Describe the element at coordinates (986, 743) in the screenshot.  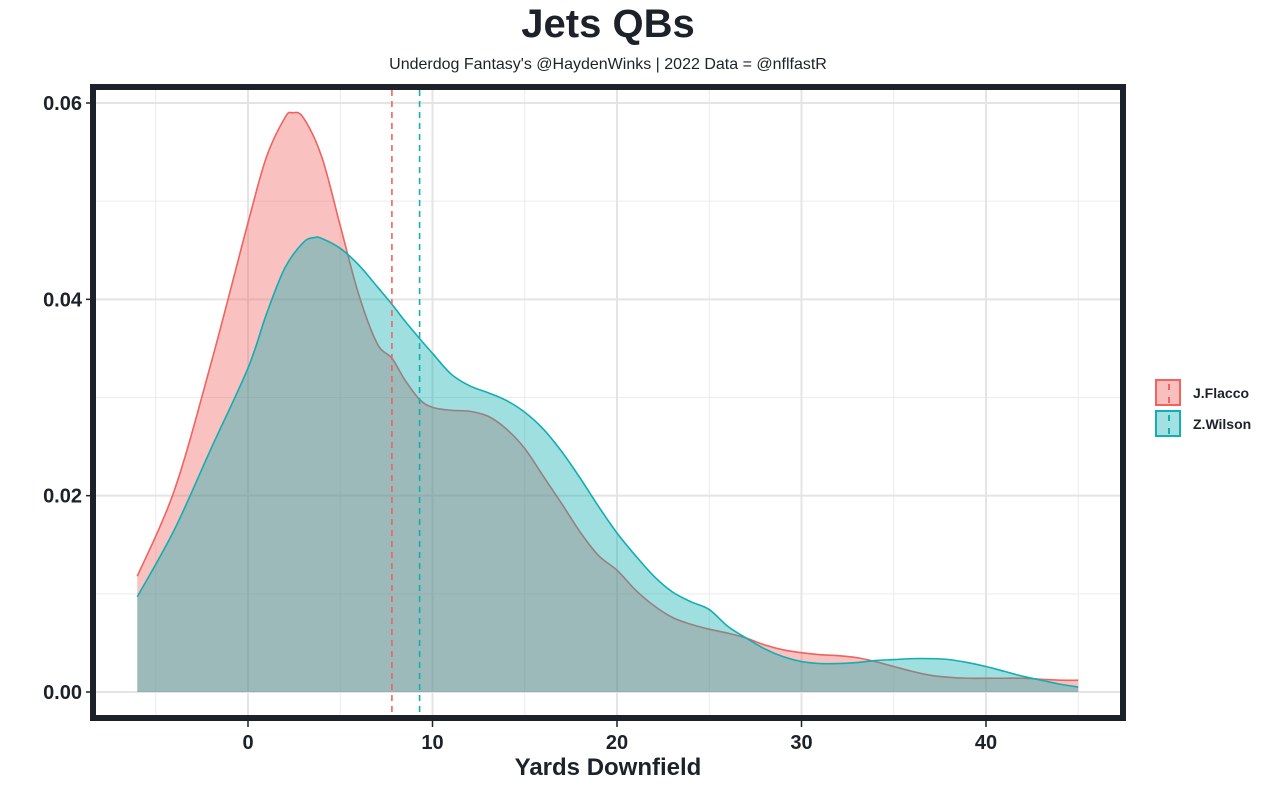
I see `x-tick-label: 40` at that location.